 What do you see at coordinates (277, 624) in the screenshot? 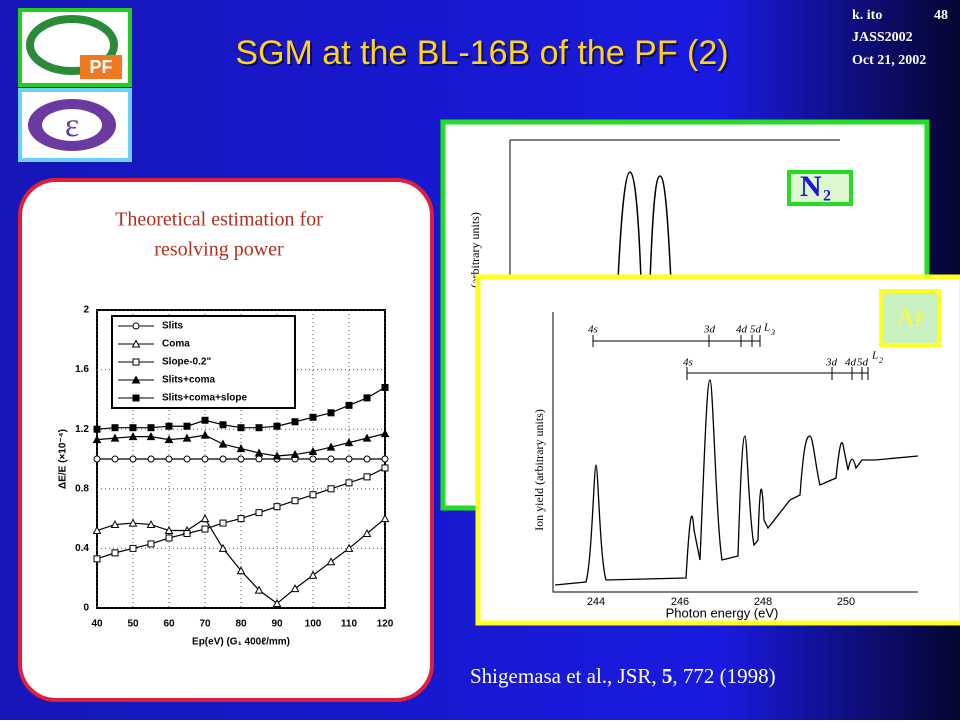
I see `x-tick-label: 90` at bounding box center [277, 624].